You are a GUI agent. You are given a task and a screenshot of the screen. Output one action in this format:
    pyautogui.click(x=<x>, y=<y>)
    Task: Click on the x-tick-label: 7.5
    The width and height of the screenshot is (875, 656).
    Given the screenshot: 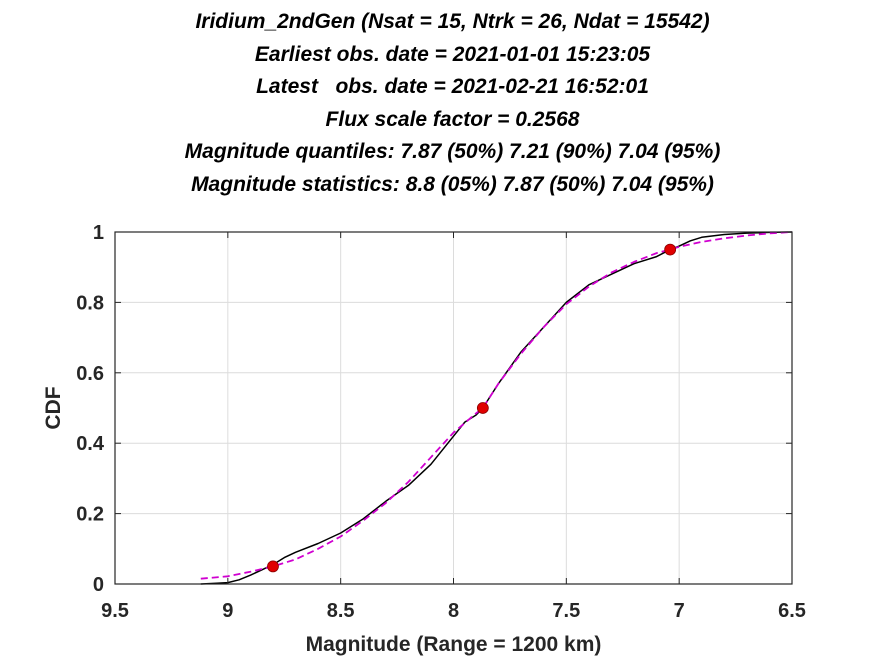 What is the action you would take?
    pyautogui.click(x=566, y=611)
    